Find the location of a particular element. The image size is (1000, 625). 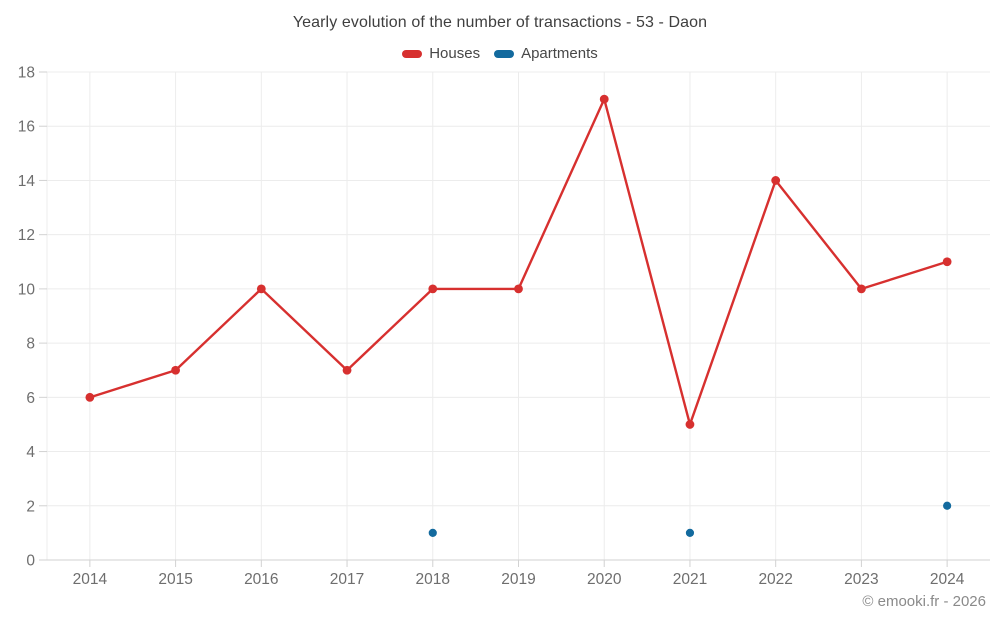

x-axis-label-2021: 2021 is located at coordinates (690, 579).